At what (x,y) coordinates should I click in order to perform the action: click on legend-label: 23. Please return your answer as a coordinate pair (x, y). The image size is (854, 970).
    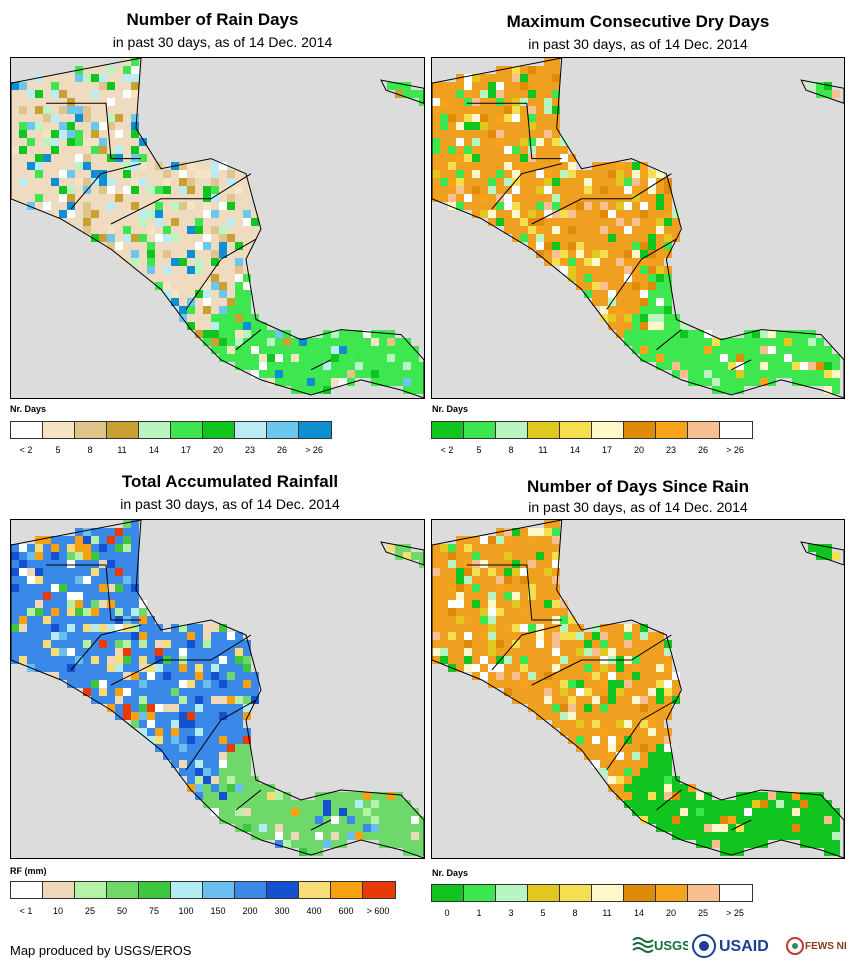
    Looking at the image, I should click on (250, 450).